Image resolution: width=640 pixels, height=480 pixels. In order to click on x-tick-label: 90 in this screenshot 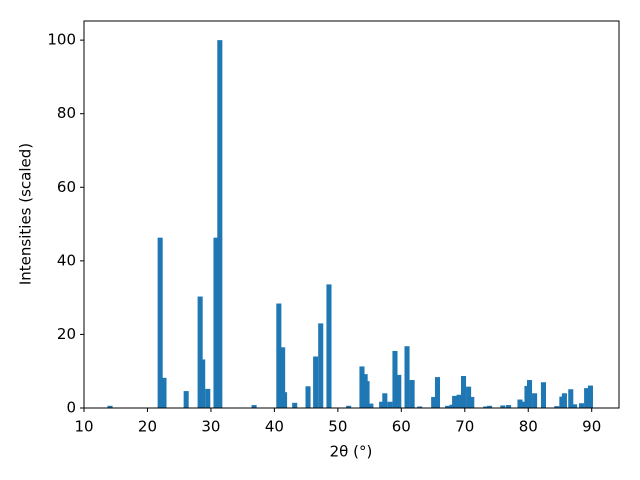, I will do `click(591, 427)`.